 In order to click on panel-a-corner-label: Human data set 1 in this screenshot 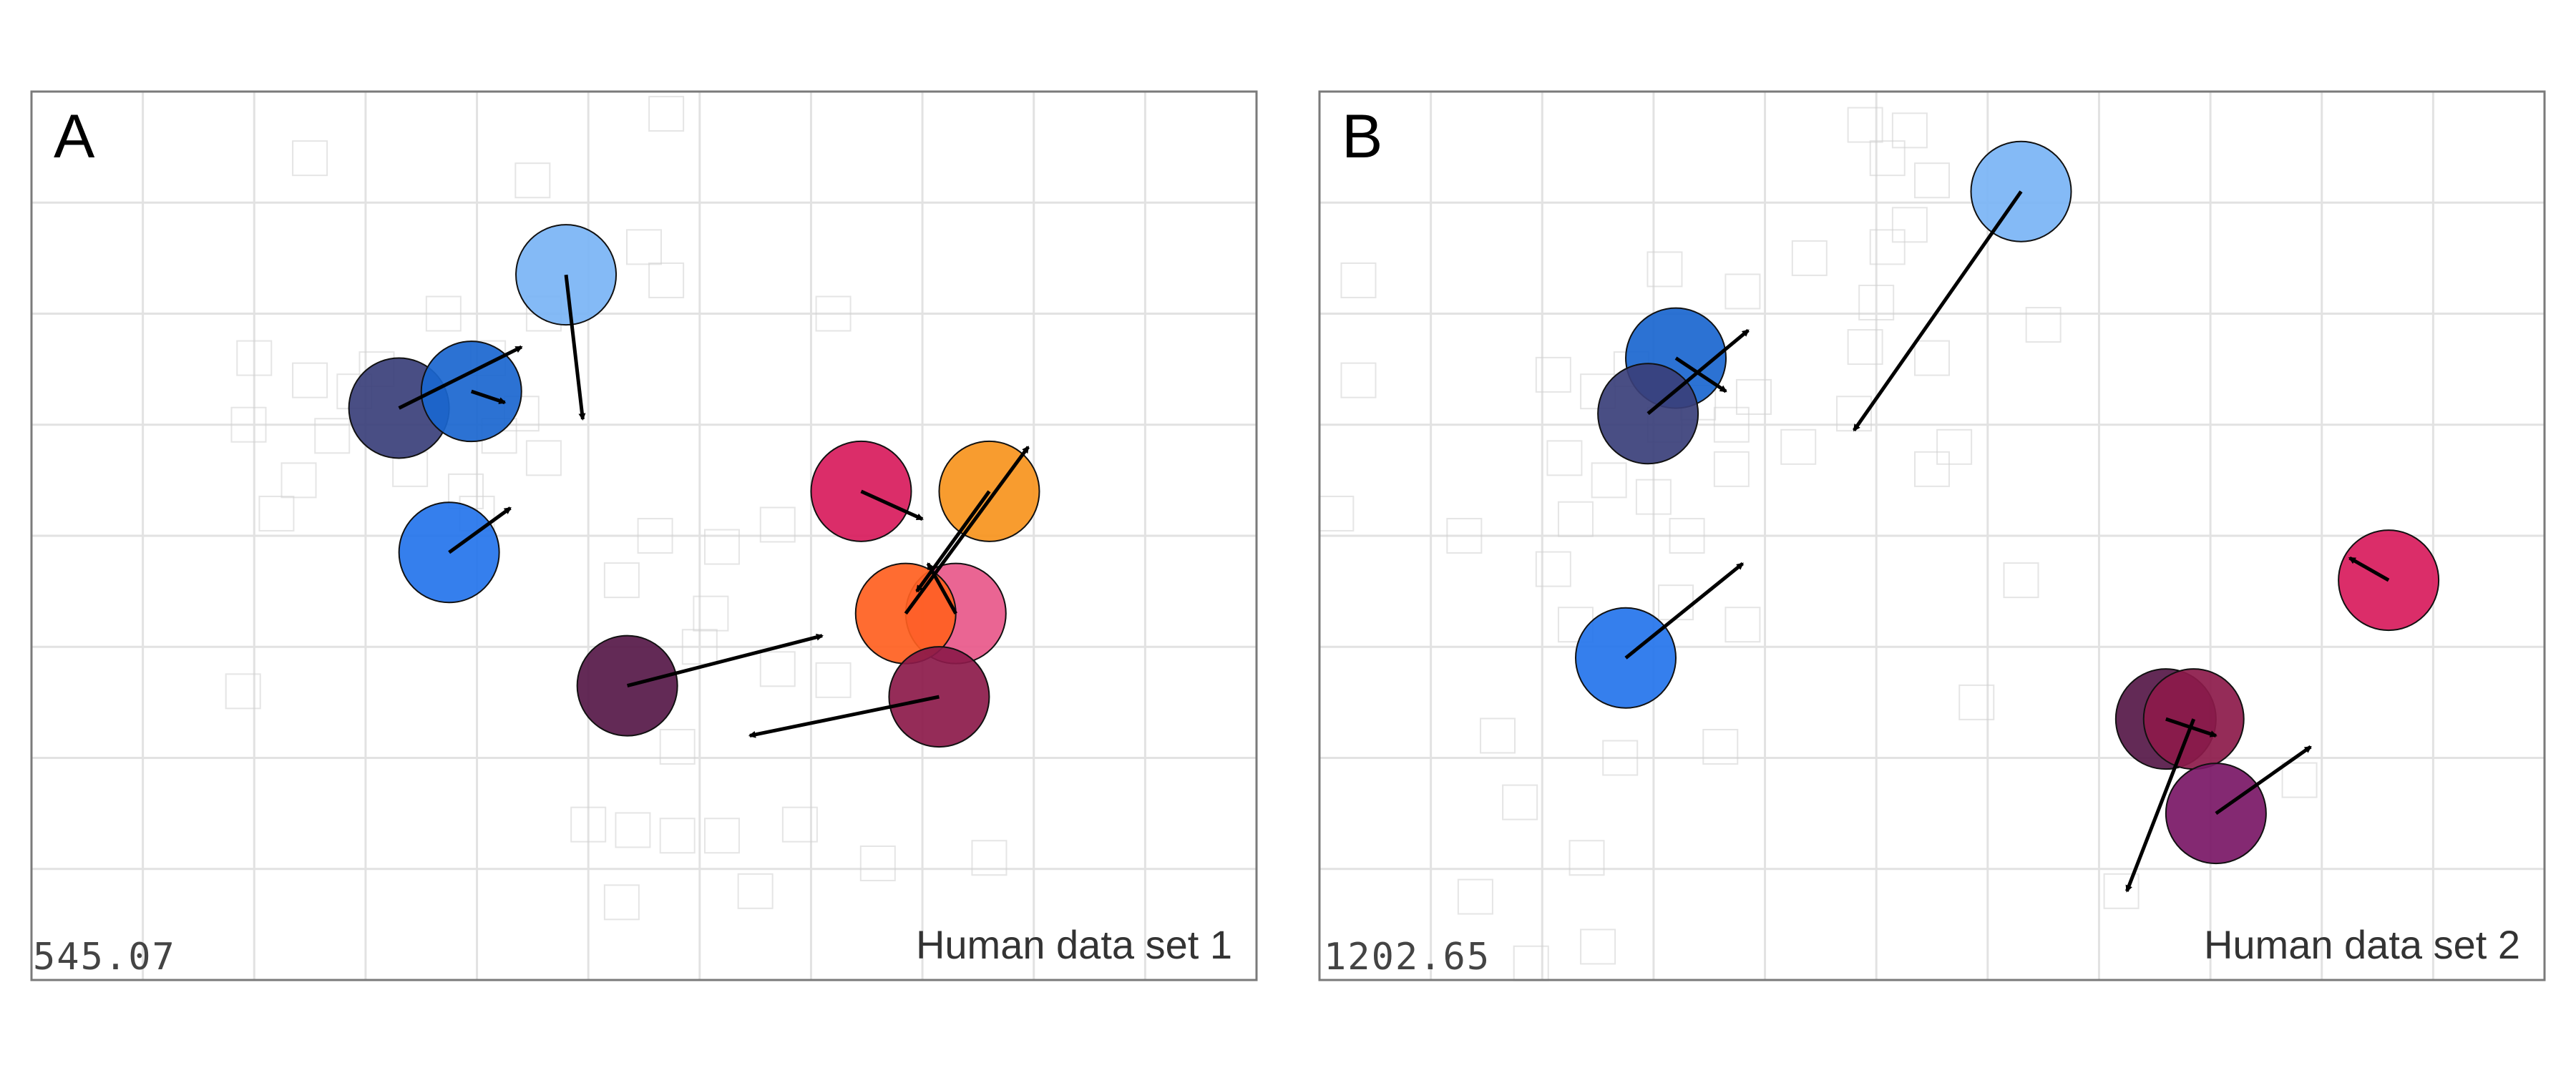, I will do `click(1074, 945)`.